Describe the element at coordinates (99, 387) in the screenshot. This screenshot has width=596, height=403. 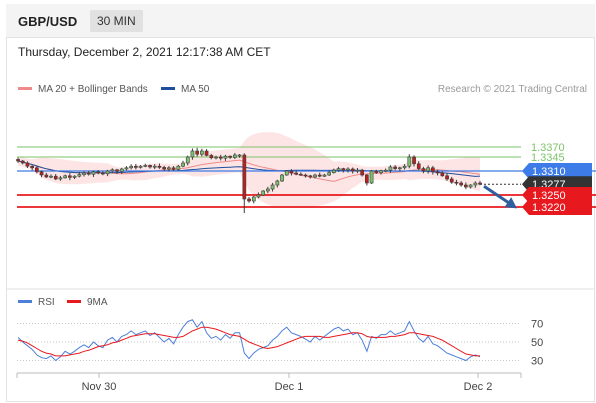
I see `x-tick-label: Nov 30` at that location.